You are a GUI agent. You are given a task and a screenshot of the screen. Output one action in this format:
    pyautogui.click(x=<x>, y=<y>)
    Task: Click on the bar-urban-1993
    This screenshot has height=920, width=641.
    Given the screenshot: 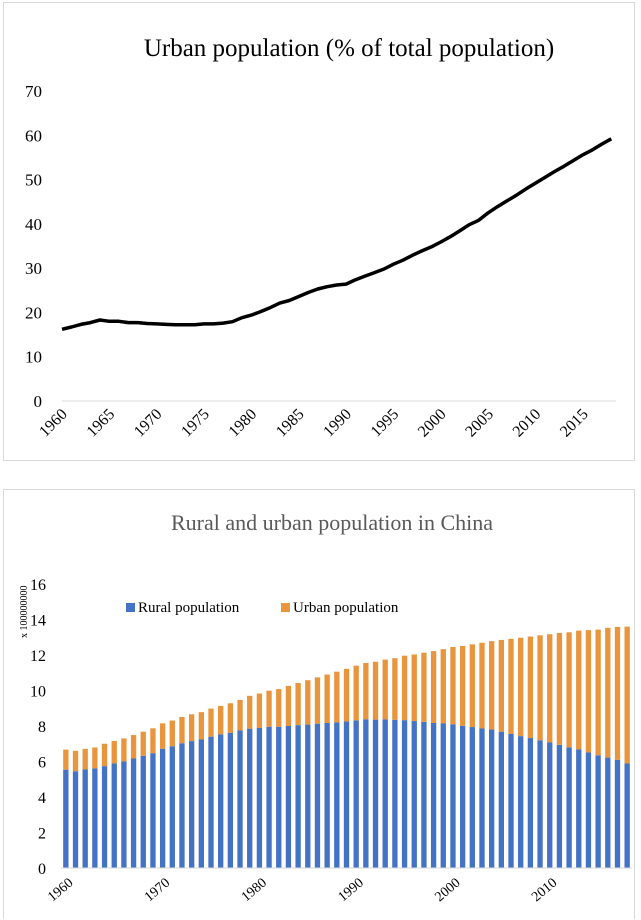 What is the action you would take?
    pyautogui.click(x=385, y=689)
    